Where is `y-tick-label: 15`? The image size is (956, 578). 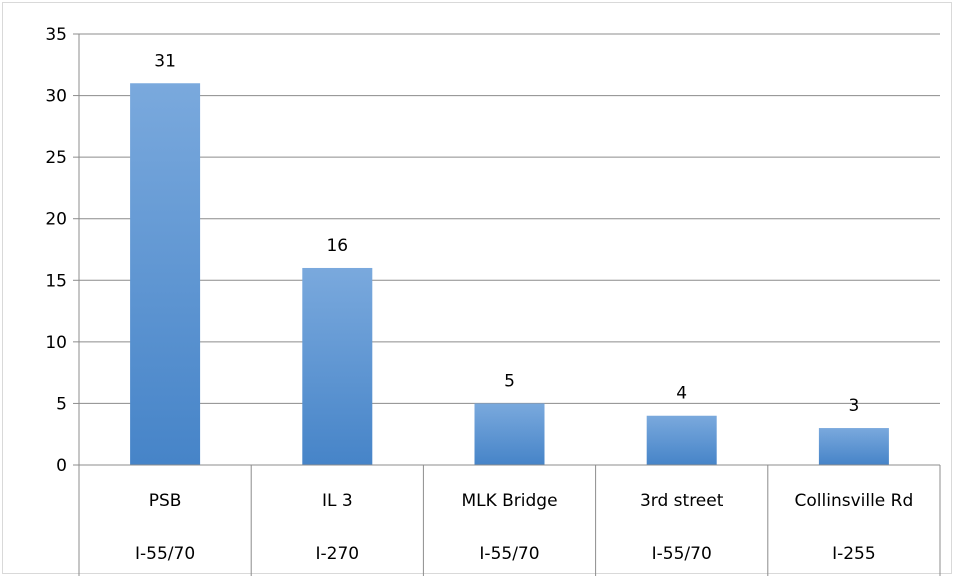
y-tick-label: 15 is located at coordinates (56, 281).